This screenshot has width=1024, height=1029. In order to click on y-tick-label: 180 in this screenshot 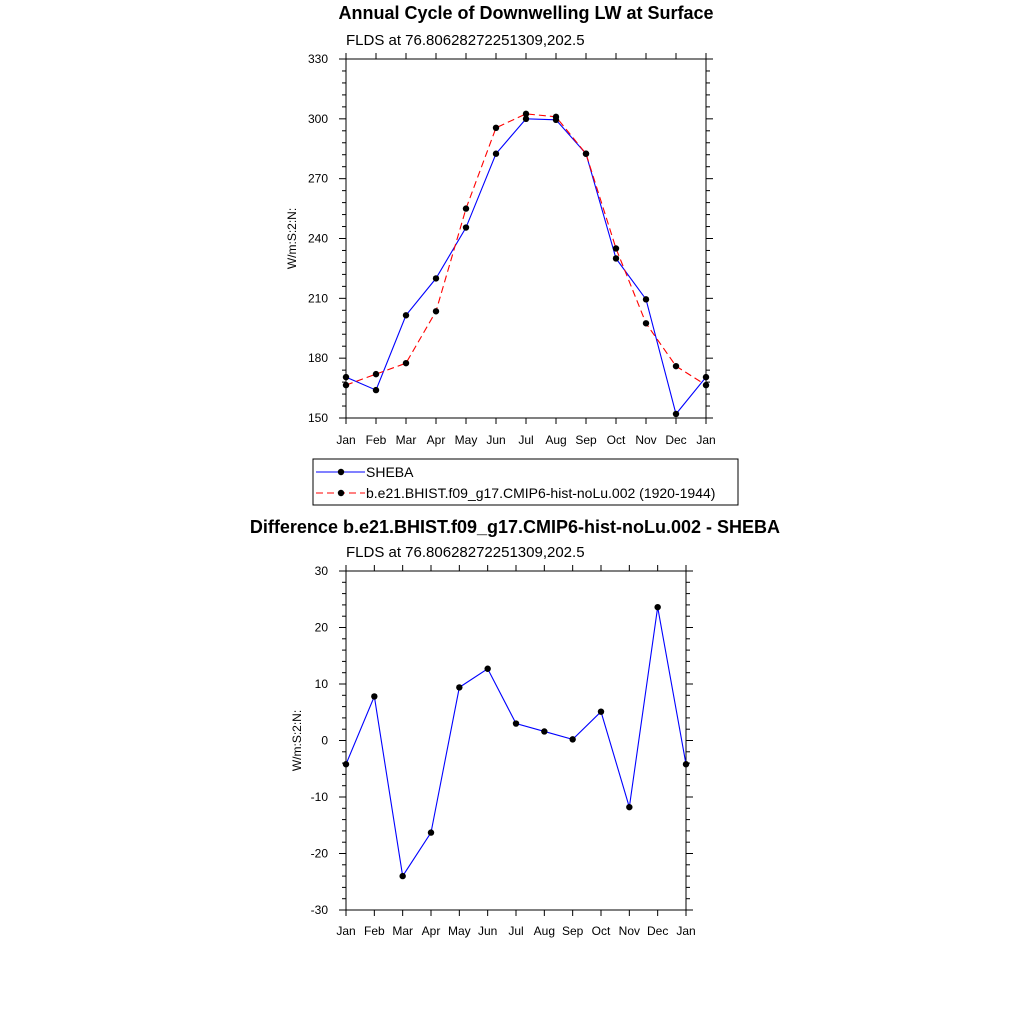, I will do `click(318, 358)`.